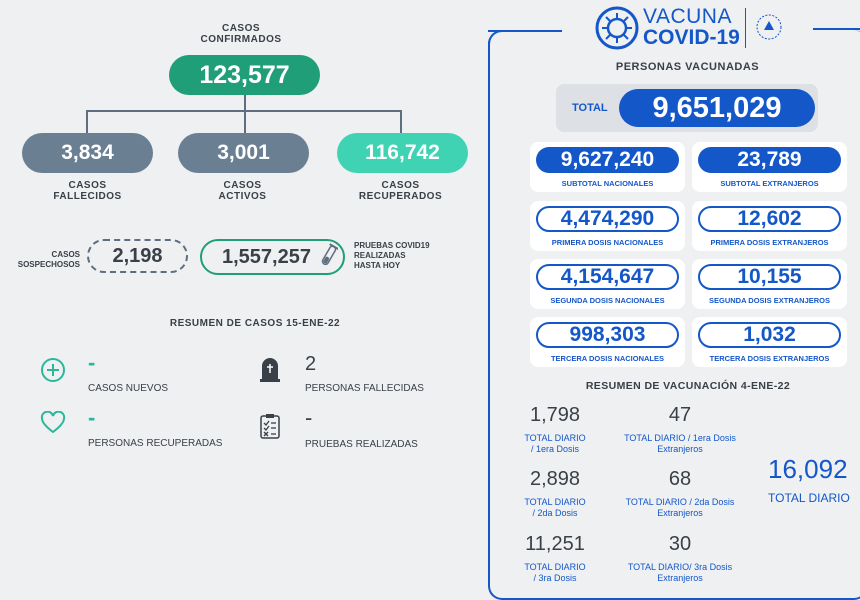  I want to click on recovered-summary-value: -, so click(92, 417).